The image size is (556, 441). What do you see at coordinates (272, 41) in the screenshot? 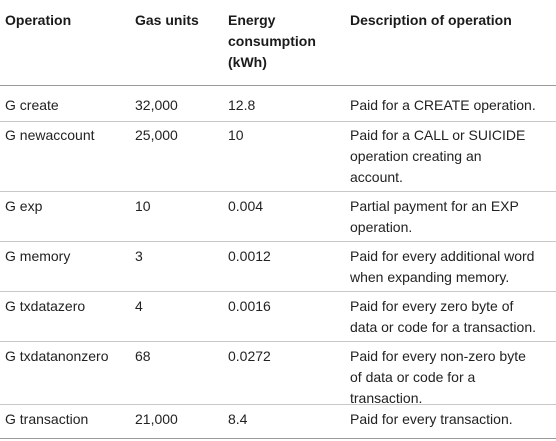
I see `header-energy-line-2: consumption` at bounding box center [272, 41].